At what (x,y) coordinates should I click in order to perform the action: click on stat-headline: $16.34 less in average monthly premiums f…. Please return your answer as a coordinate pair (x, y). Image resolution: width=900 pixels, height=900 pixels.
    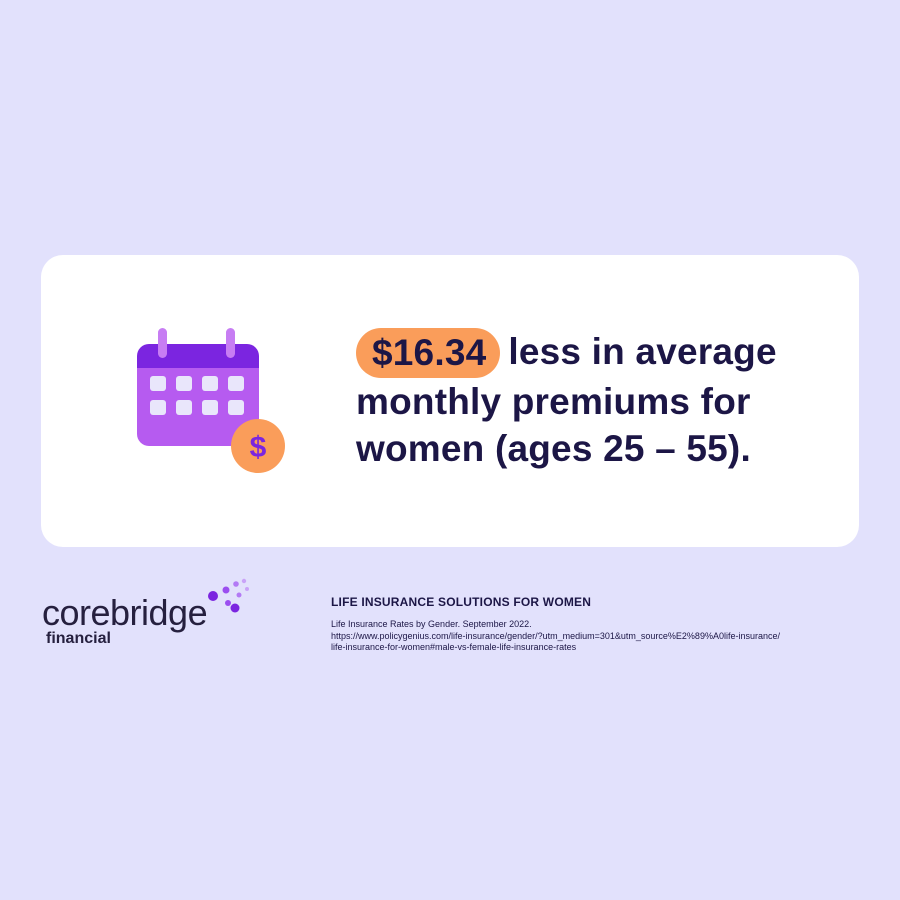
    Looking at the image, I should click on (596, 400).